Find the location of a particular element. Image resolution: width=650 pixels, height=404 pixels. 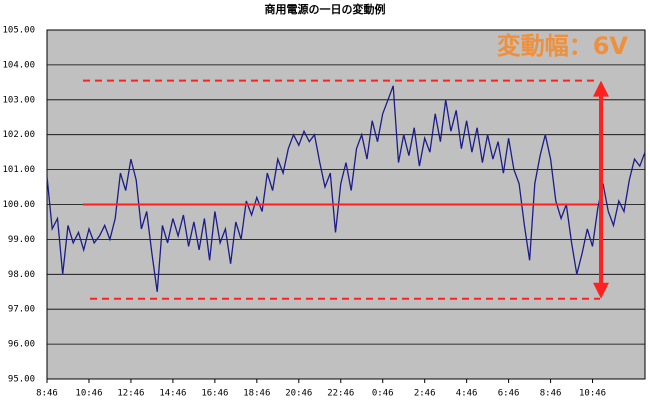

x-tick-label: 16:46 is located at coordinates (214, 394).